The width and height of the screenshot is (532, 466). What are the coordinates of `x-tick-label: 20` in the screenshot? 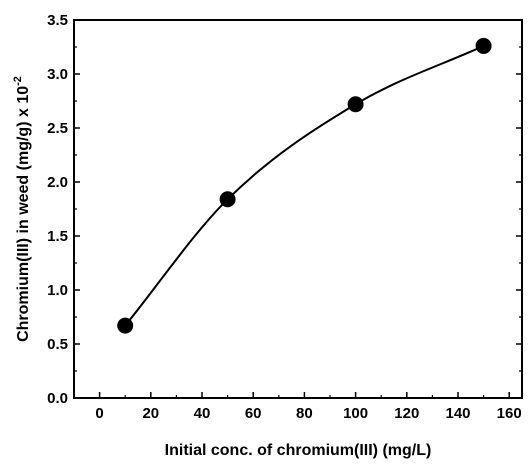 It's located at (150, 413).